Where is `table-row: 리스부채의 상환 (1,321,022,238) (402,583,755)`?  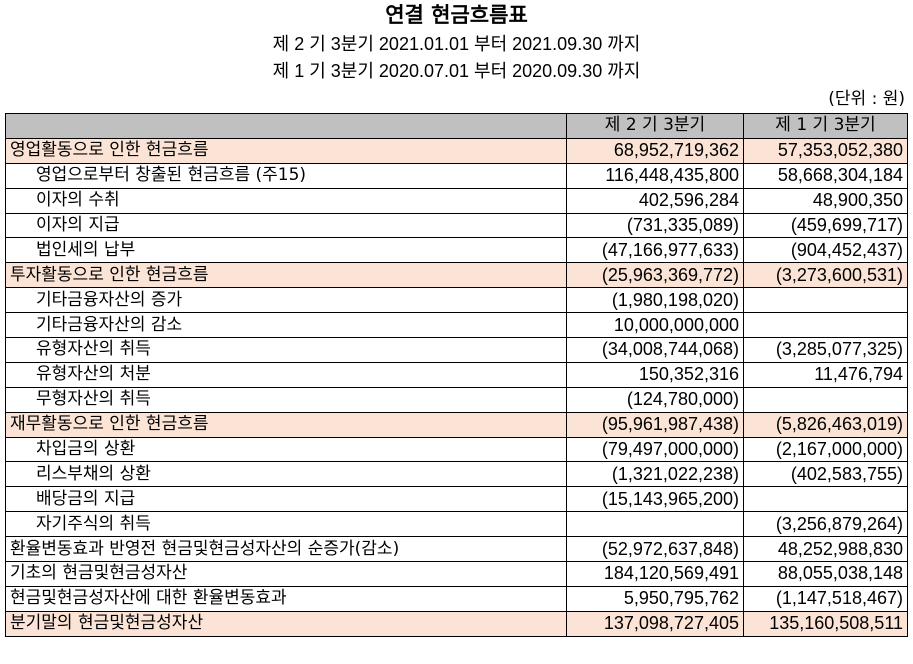
table-row: 리스부채의 상환 (1,321,022,238) (402,583,755) is located at coordinates (456, 474).